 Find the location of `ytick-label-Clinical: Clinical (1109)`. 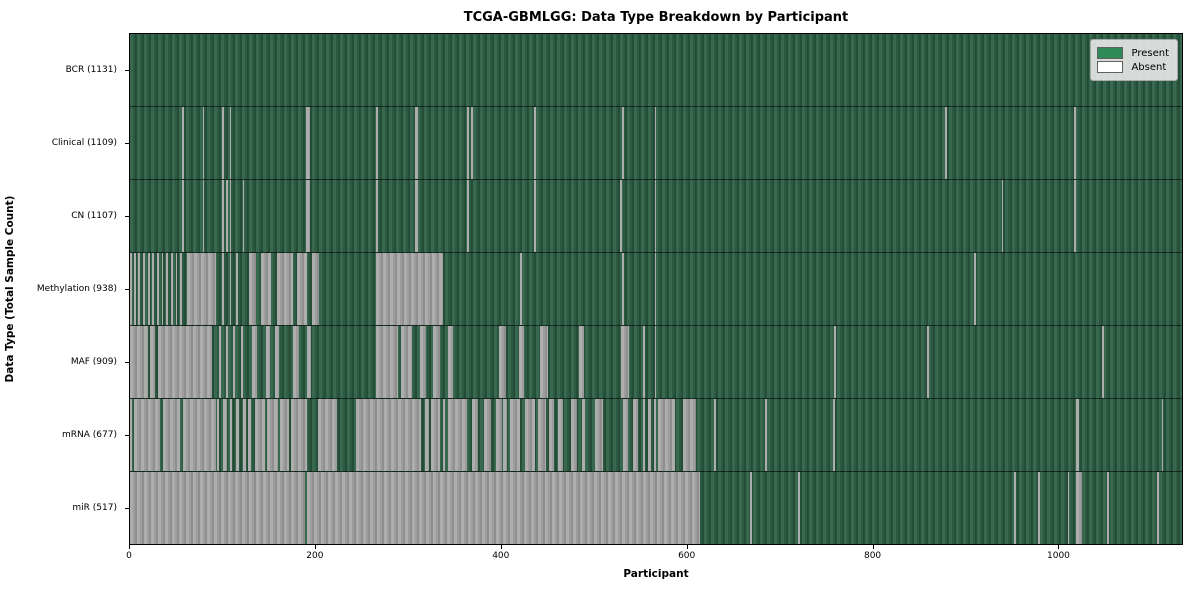

ytick-label-Clinical: Clinical (1109) is located at coordinates (84, 142).